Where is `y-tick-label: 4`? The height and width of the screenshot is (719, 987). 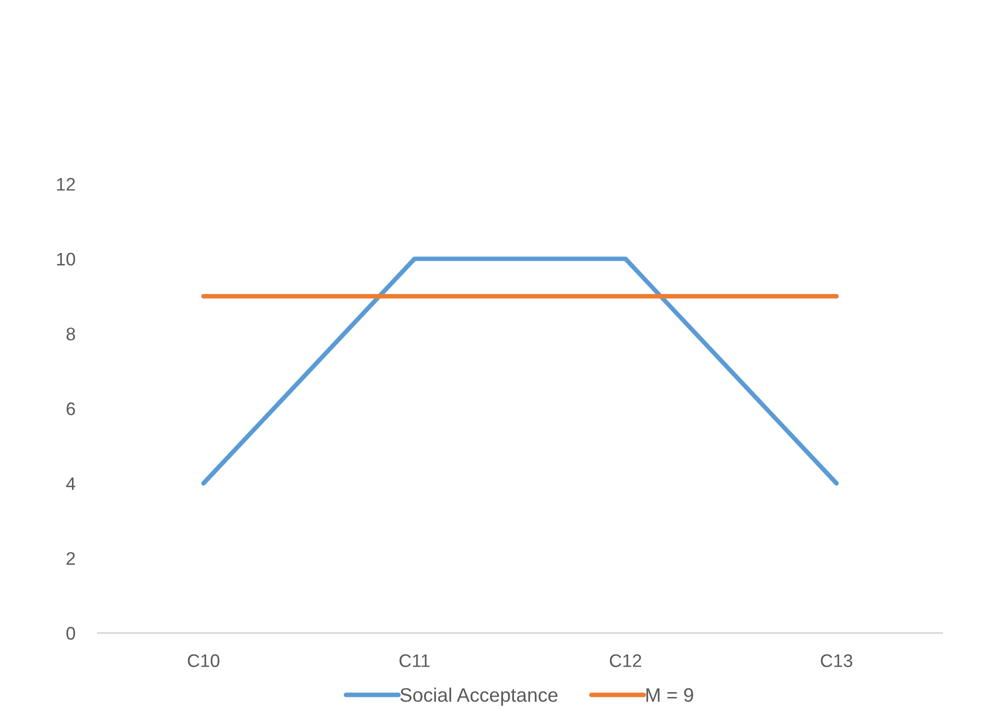
y-tick-label: 4 is located at coordinates (71, 483).